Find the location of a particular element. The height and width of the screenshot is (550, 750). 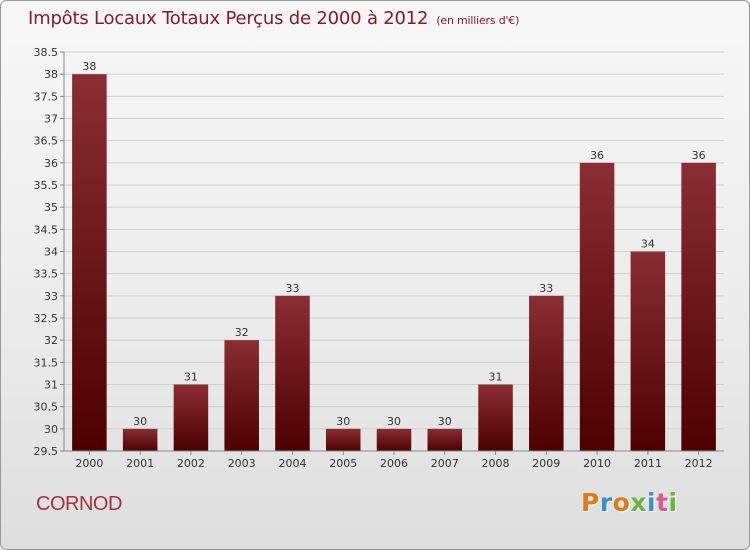

y-tick-label: 38 is located at coordinates (51, 74).